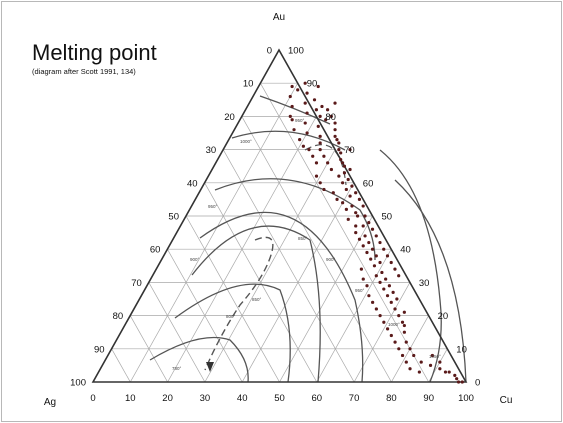 This screenshot has height=423, width=563. I want to click on tick-label: 80, so click(330, 117).